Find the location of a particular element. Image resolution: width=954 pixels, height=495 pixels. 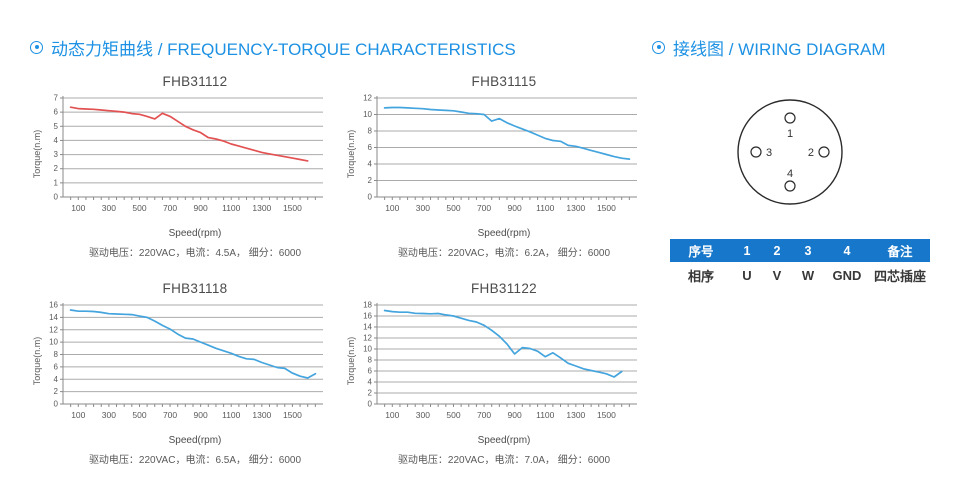

pin-1-label: 1 is located at coordinates (790, 134).